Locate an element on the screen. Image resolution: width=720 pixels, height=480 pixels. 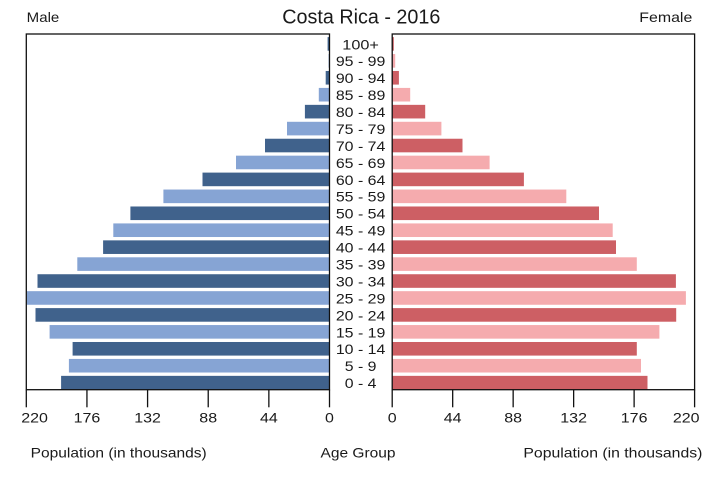
svg-text: Age Group is located at coordinates (358, 453).